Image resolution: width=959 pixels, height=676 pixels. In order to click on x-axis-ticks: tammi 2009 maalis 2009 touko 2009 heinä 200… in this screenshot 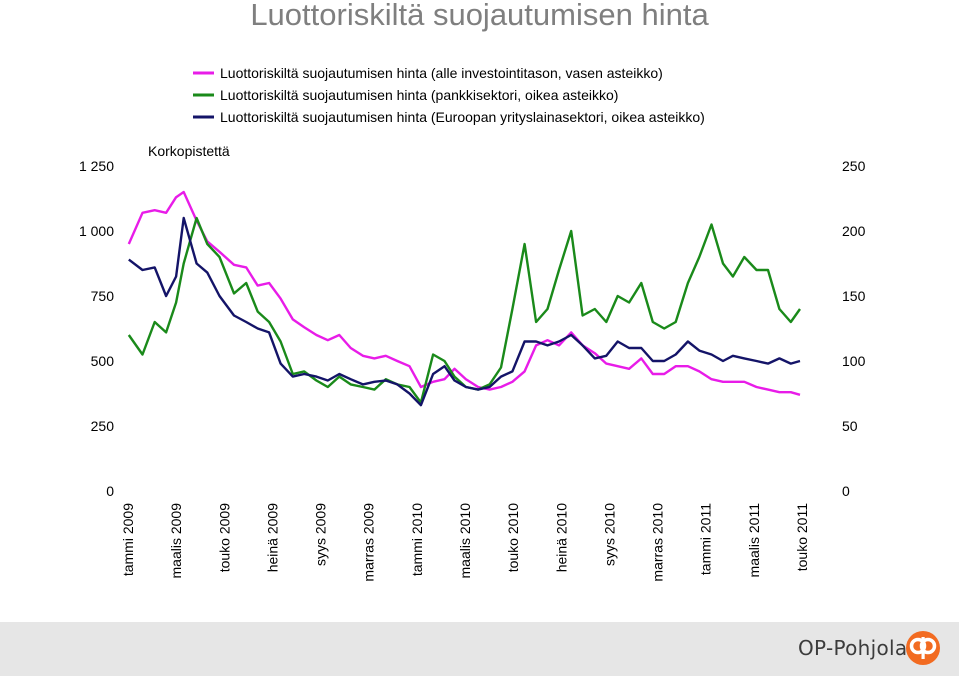, I will do `click(465, 542)`.